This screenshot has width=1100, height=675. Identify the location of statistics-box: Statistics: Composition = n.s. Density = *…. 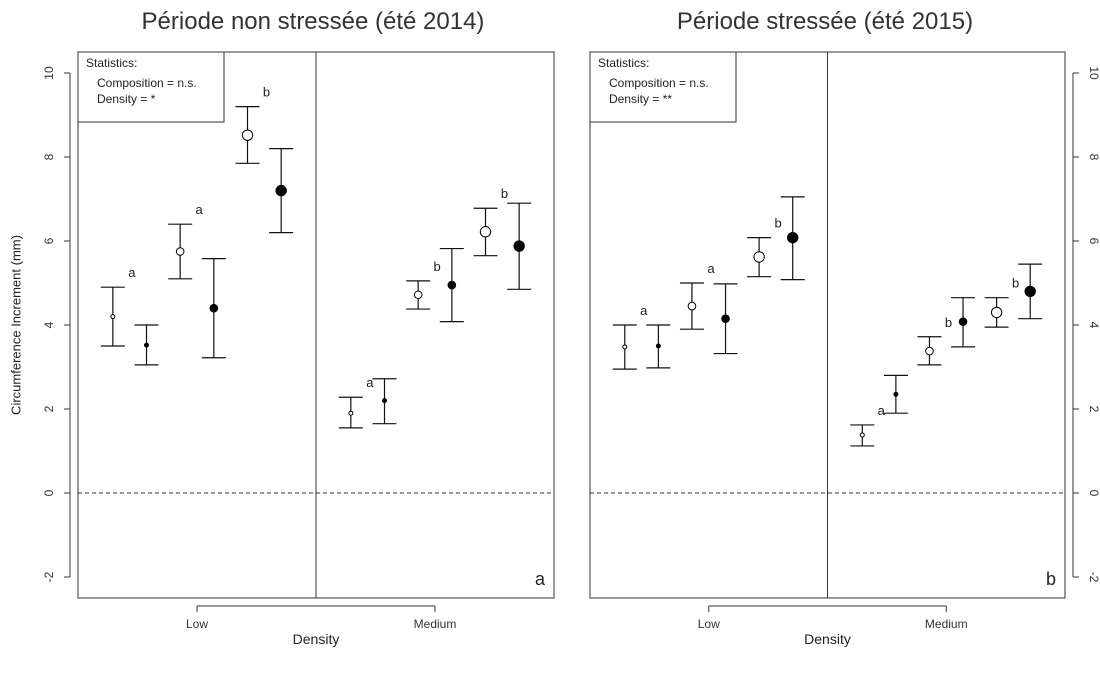
(663, 87).